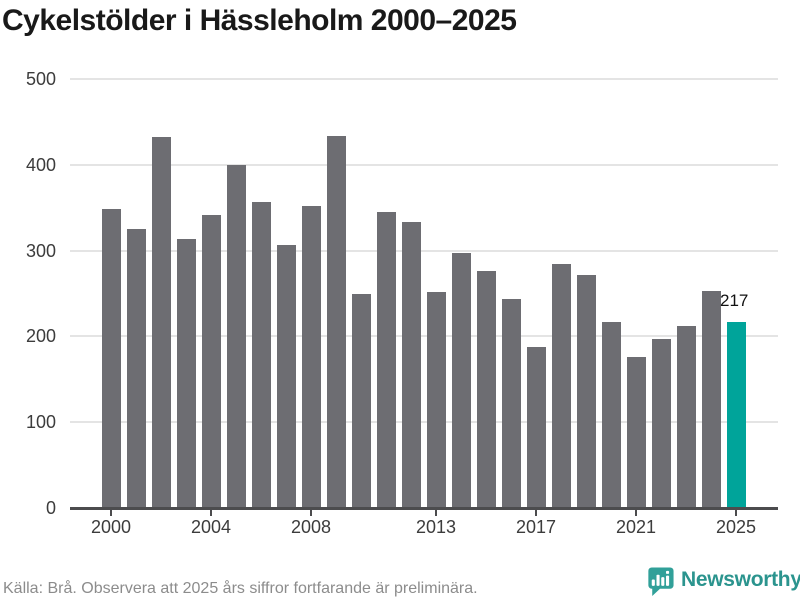 Image resolution: width=800 pixels, height=600 pixels. I want to click on newsworthy-wordmark: Newsworthy, so click(740, 579).